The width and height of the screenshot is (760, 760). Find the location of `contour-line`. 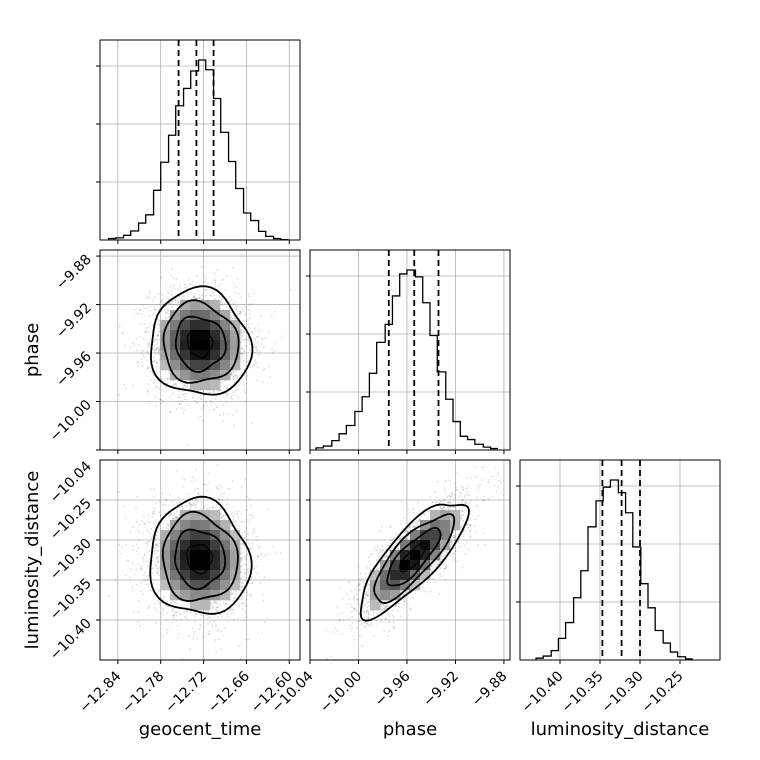

contour-line is located at coordinates (201, 341).